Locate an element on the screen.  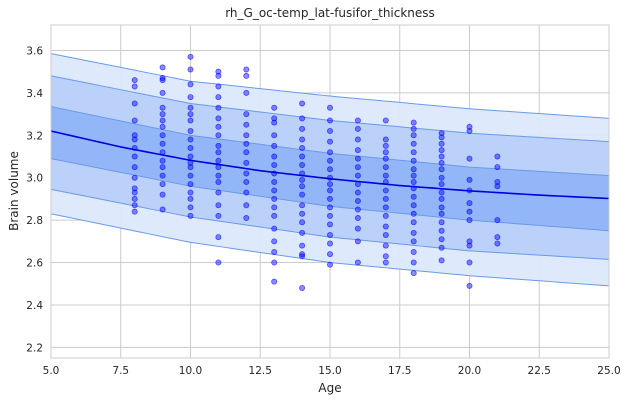
y-tick-label: 3.4 is located at coordinates (34, 94).